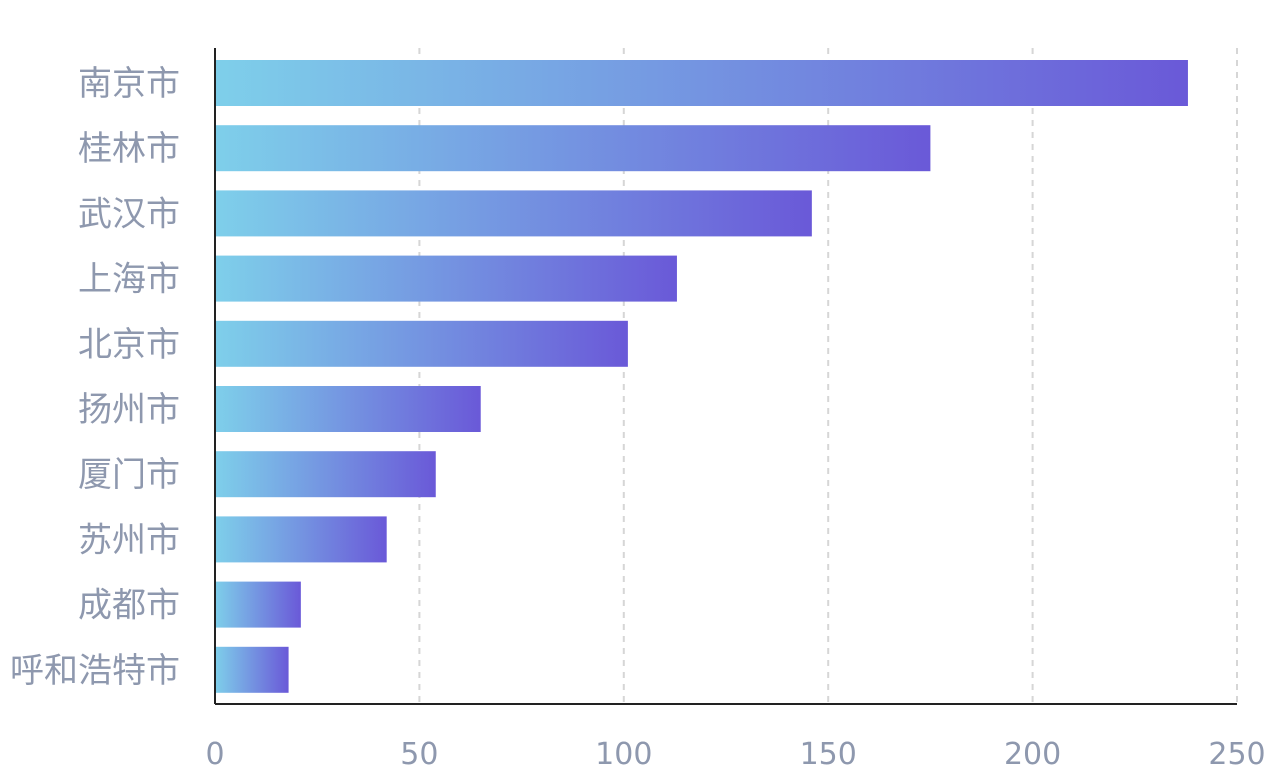 Image resolution: width=1269 pixels, height=780 pixels. Describe the element at coordinates (735, 754) in the screenshot. I see `x-tick-labels: 0 50 100 150 200 250` at that location.